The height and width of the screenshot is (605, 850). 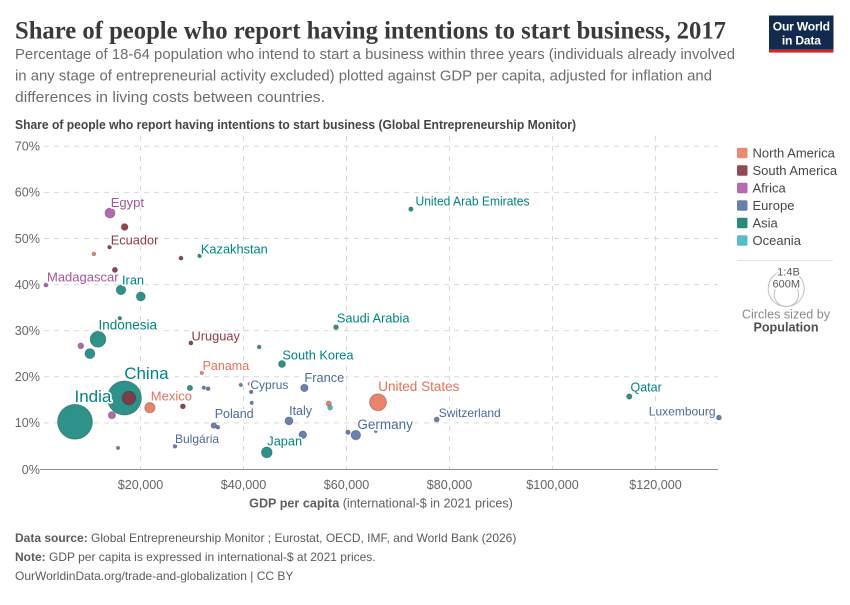 I want to click on svg-text: Madagascar, so click(x=83, y=277).